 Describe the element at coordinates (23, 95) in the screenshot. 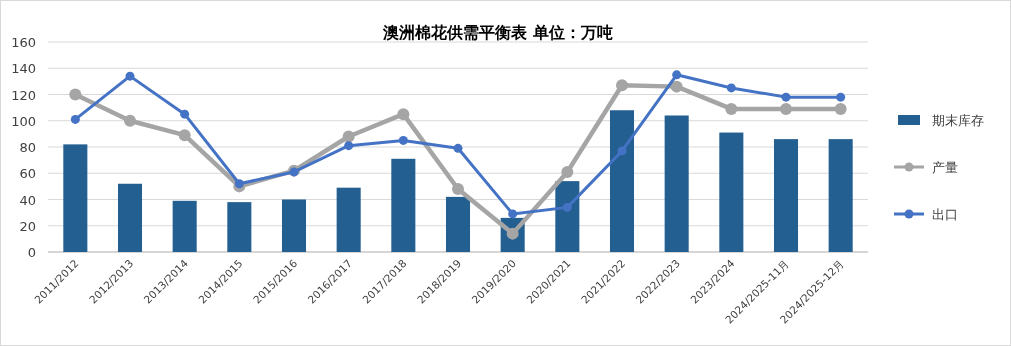

I see `y-tick-label: 120` at that location.